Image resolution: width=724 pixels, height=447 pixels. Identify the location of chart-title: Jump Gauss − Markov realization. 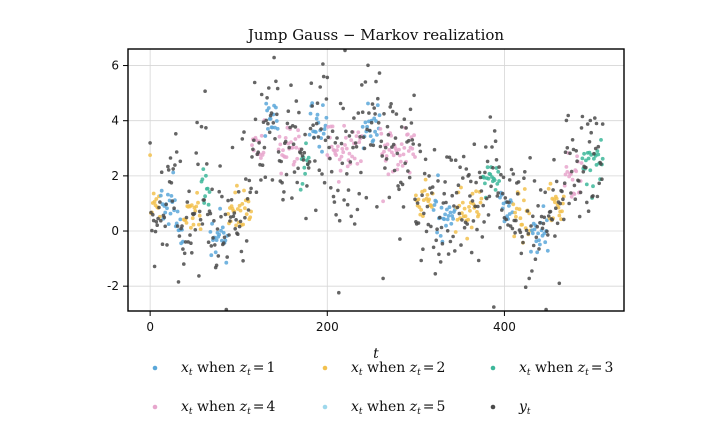
(375, 35).